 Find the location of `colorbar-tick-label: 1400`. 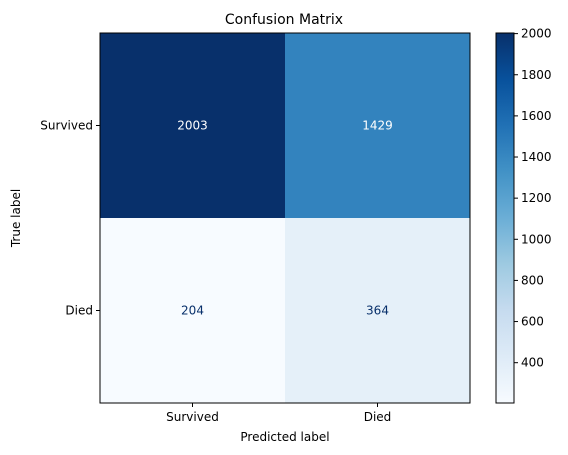

colorbar-tick-label: 1400 is located at coordinates (536, 157).